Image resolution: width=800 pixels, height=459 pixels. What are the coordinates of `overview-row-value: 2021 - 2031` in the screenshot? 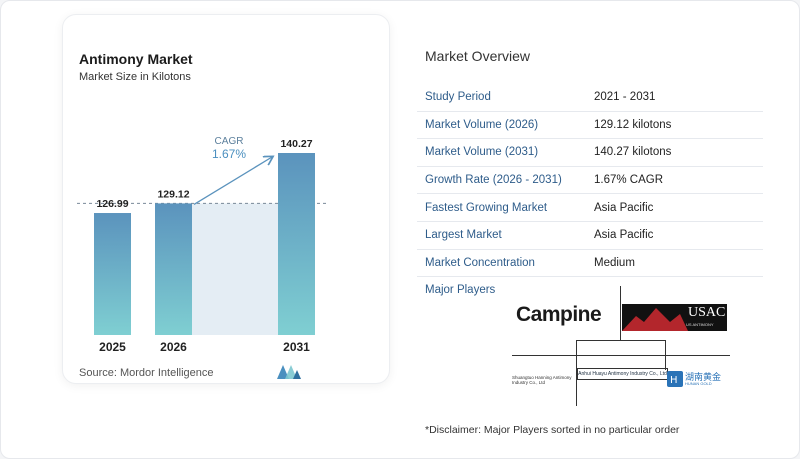 It's located at (625, 97).